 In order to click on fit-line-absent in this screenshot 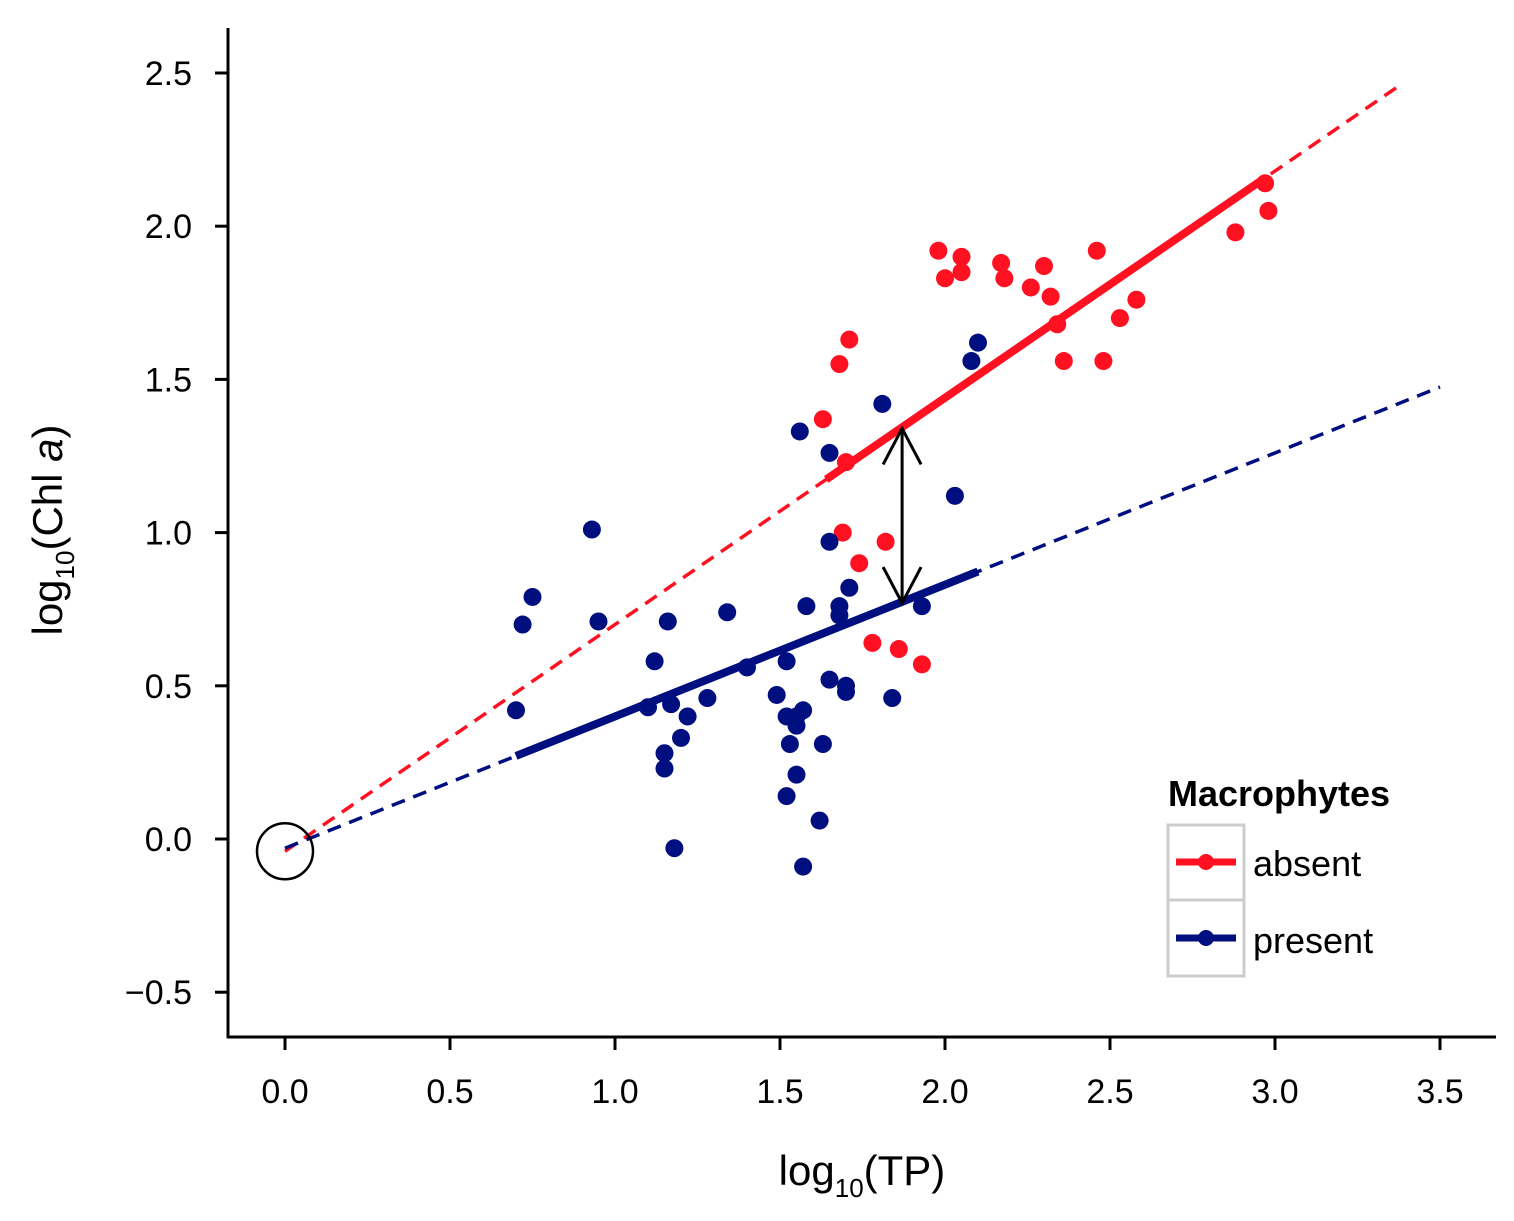, I will do `click(1044, 329)`.